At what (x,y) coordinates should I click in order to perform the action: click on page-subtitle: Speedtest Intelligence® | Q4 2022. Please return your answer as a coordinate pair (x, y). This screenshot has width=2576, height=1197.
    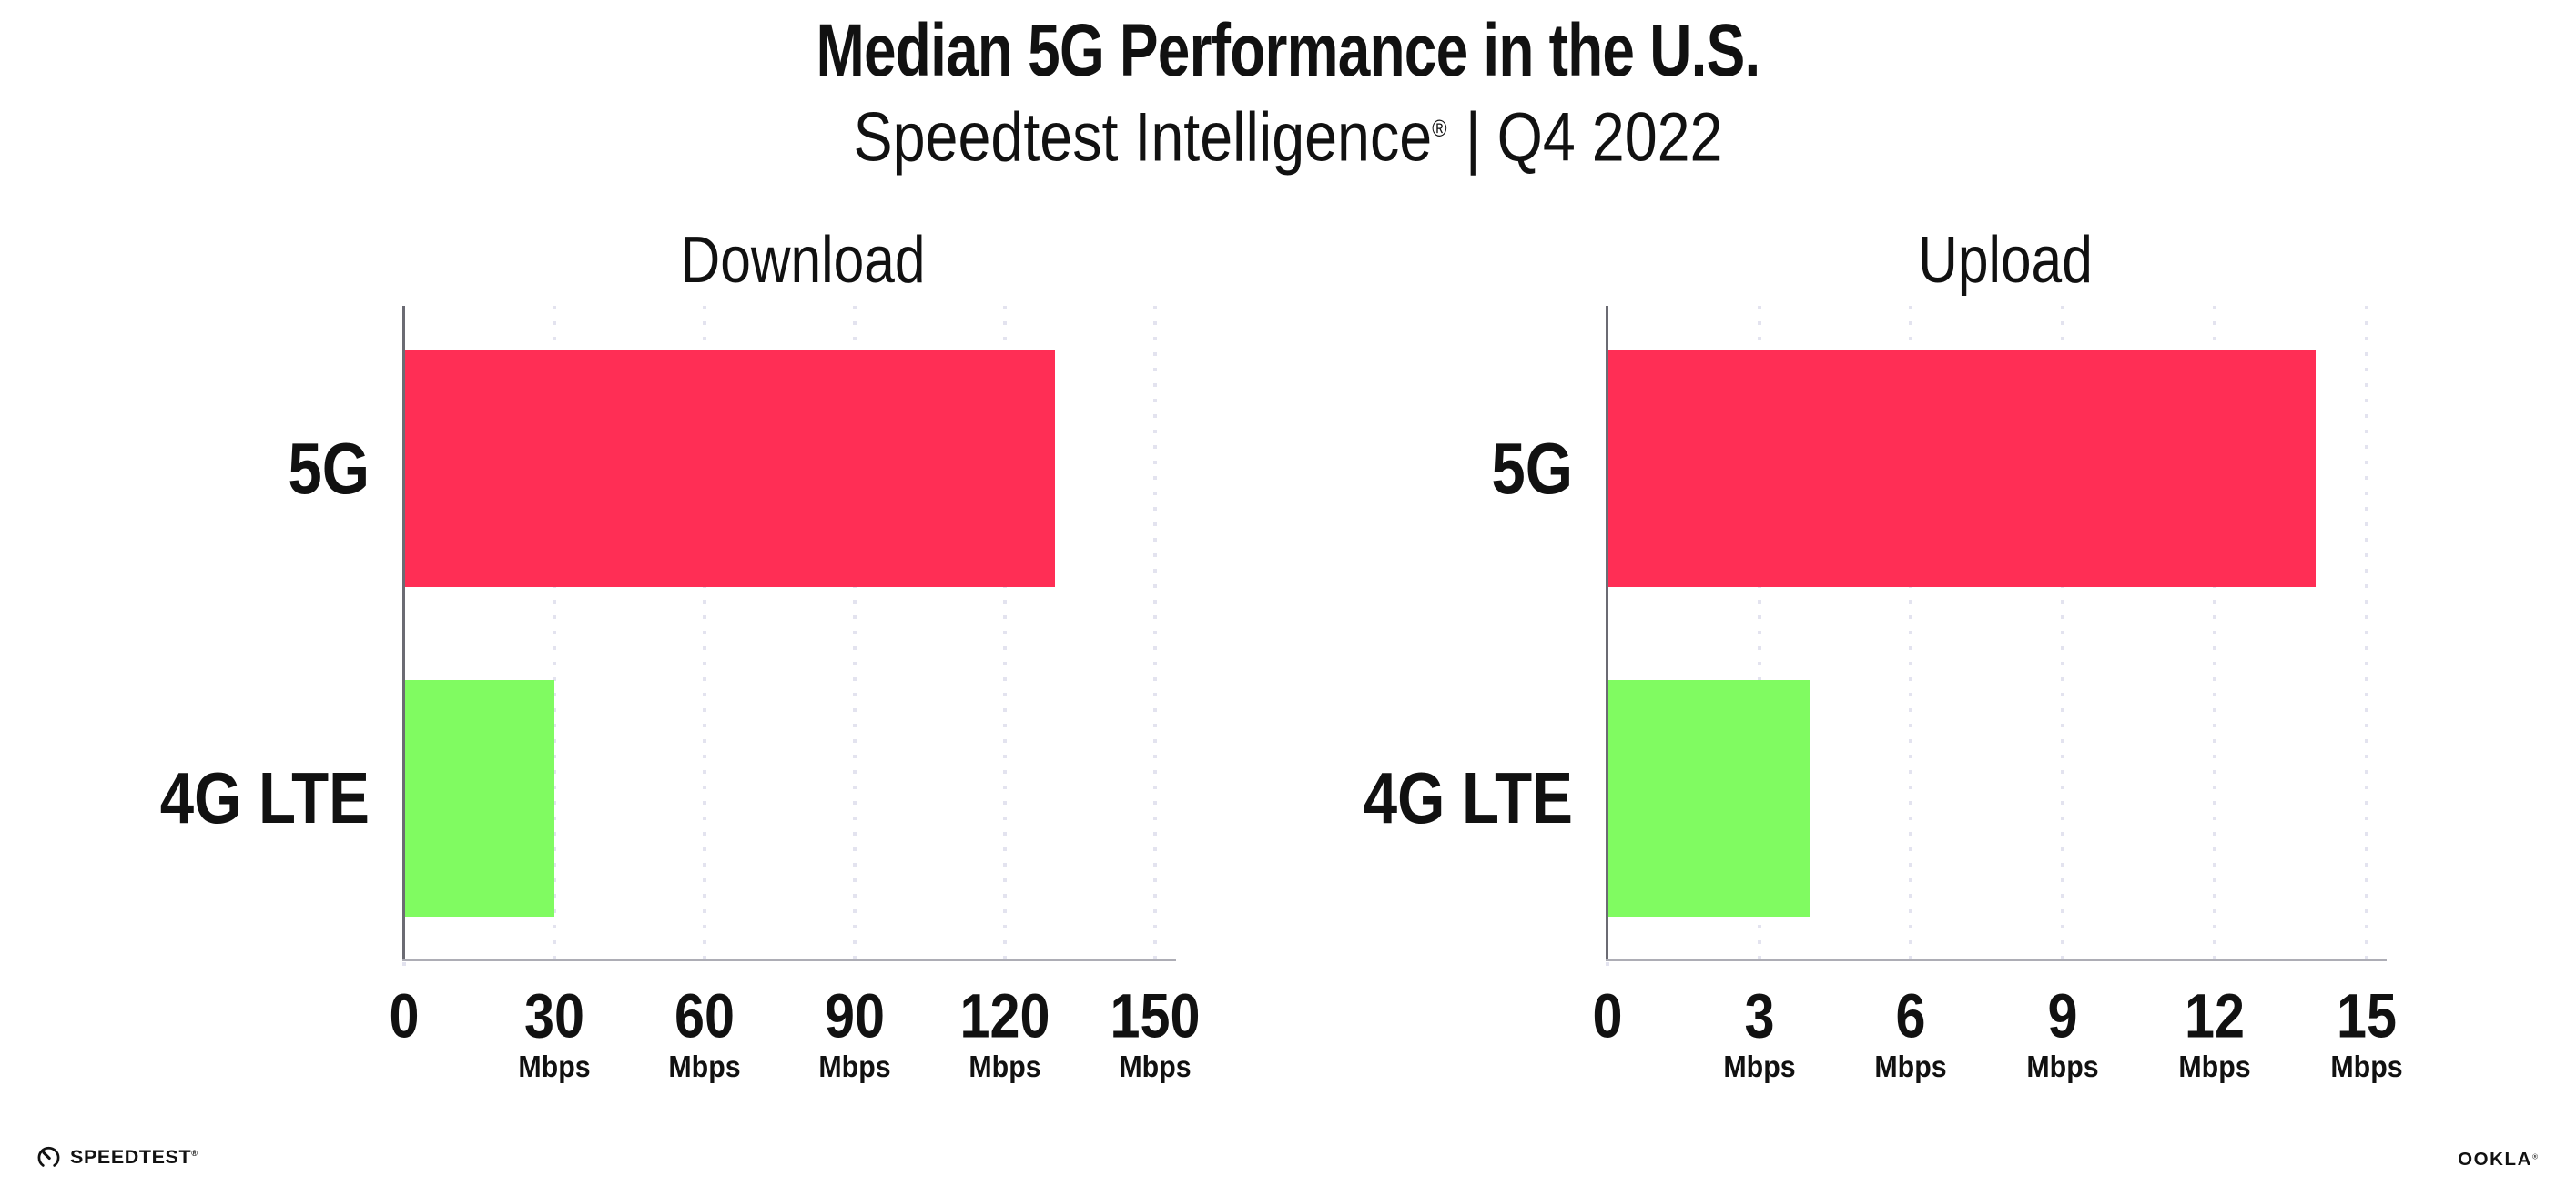
    Looking at the image, I should click on (1287, 138).